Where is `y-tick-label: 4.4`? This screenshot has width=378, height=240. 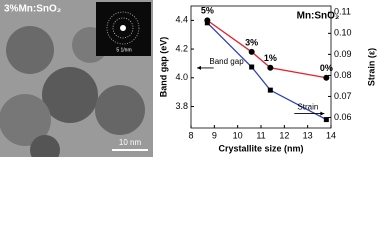
y-tick-label: 4.4 is located at coordinates (181, 20).